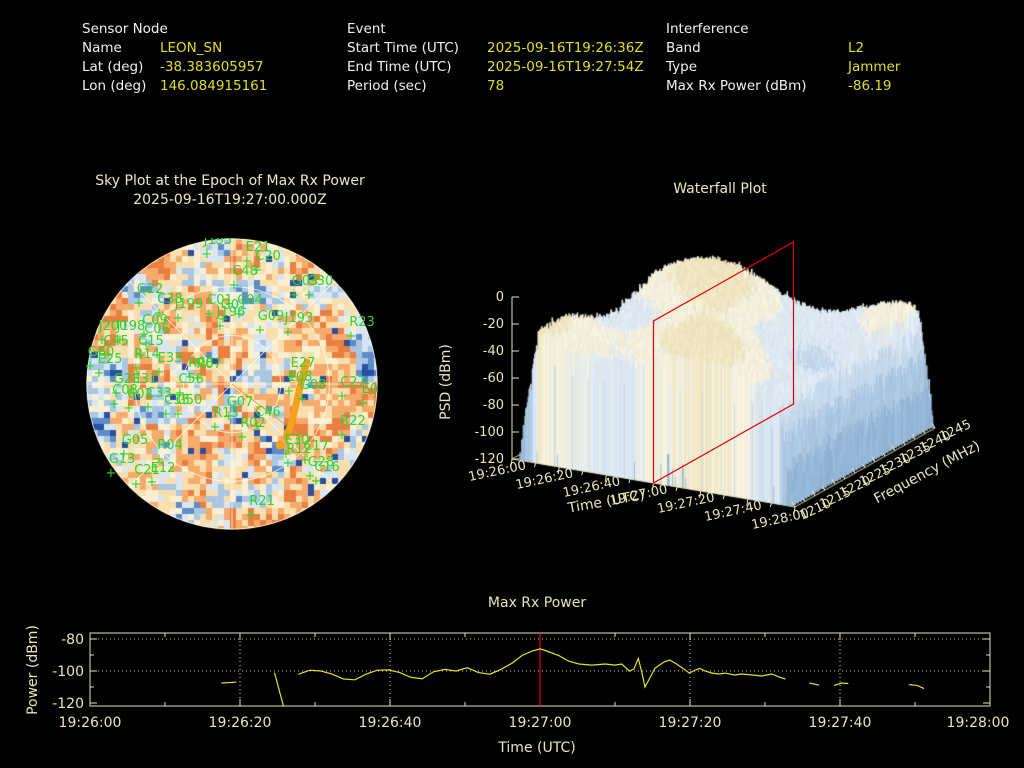  What do you see at coordinates (565, 48) in the screenshot?
I see `event-start-value: 2025-09-16T19:26:36Z` at bounding box center [565, 48].